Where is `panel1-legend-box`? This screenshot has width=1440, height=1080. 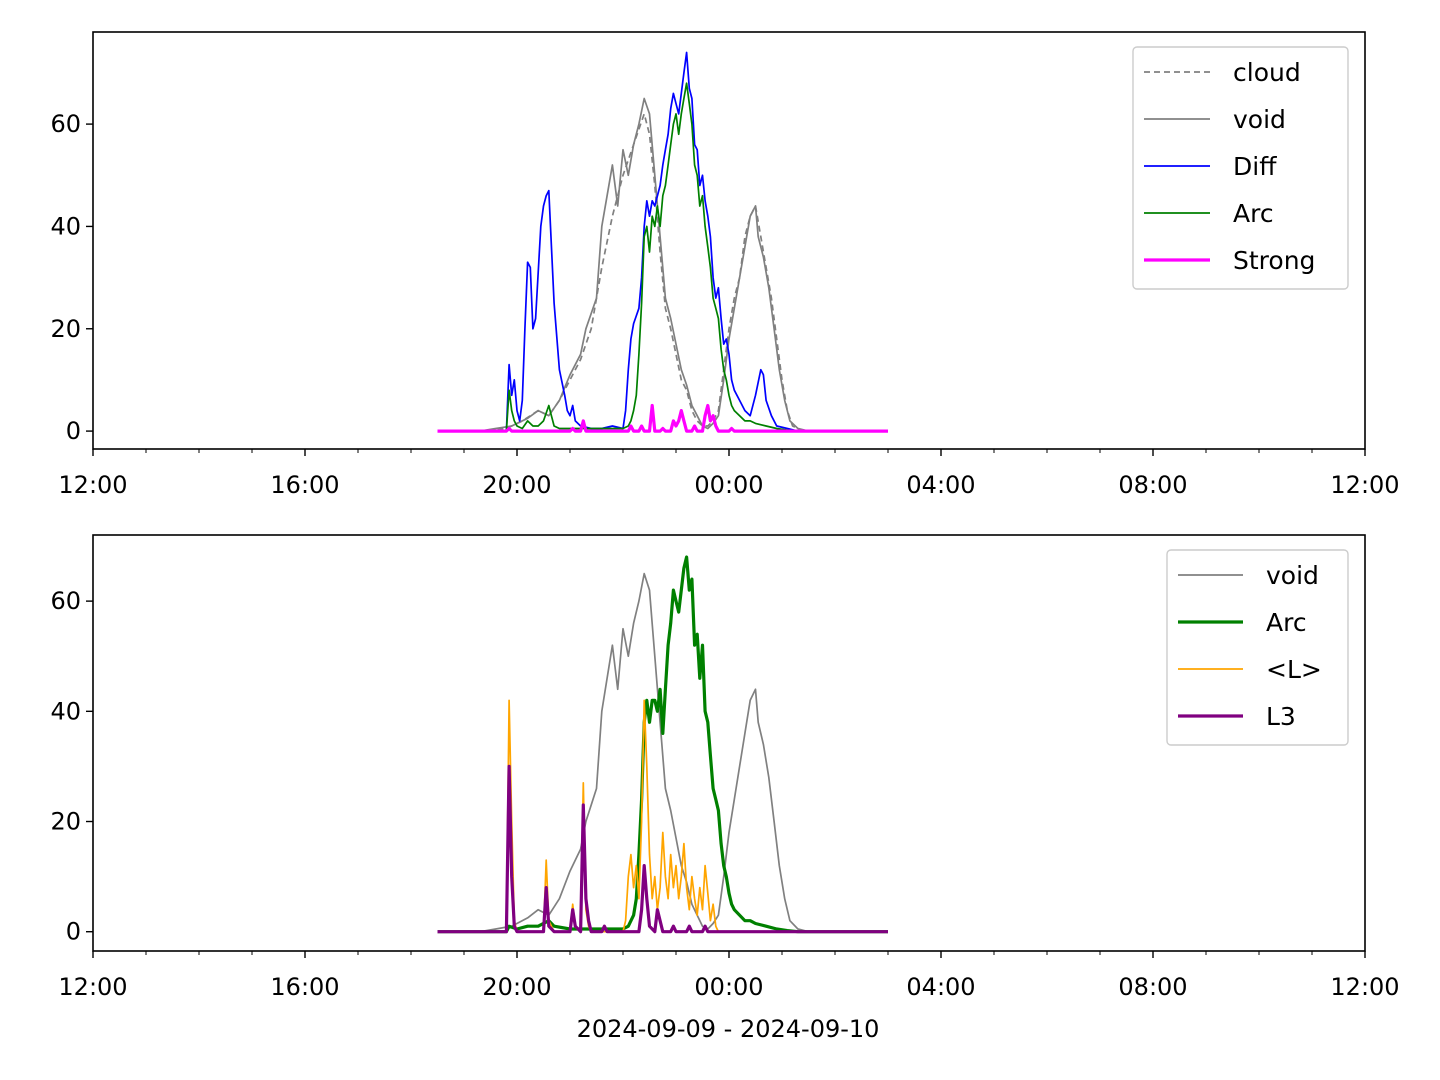
panel1-legend-box is located at coordinates (1257, 647).